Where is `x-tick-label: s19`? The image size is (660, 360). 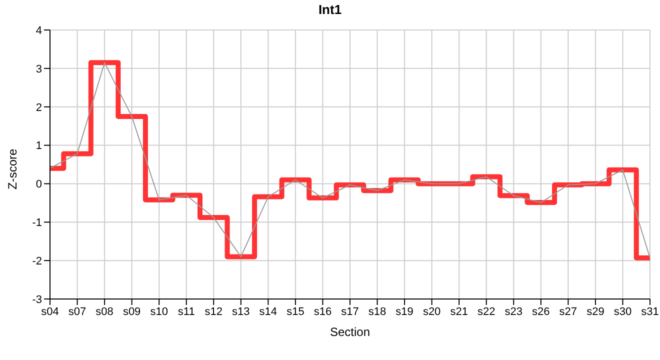
x-tick-label: s19 is located at coordinates (405, 312).